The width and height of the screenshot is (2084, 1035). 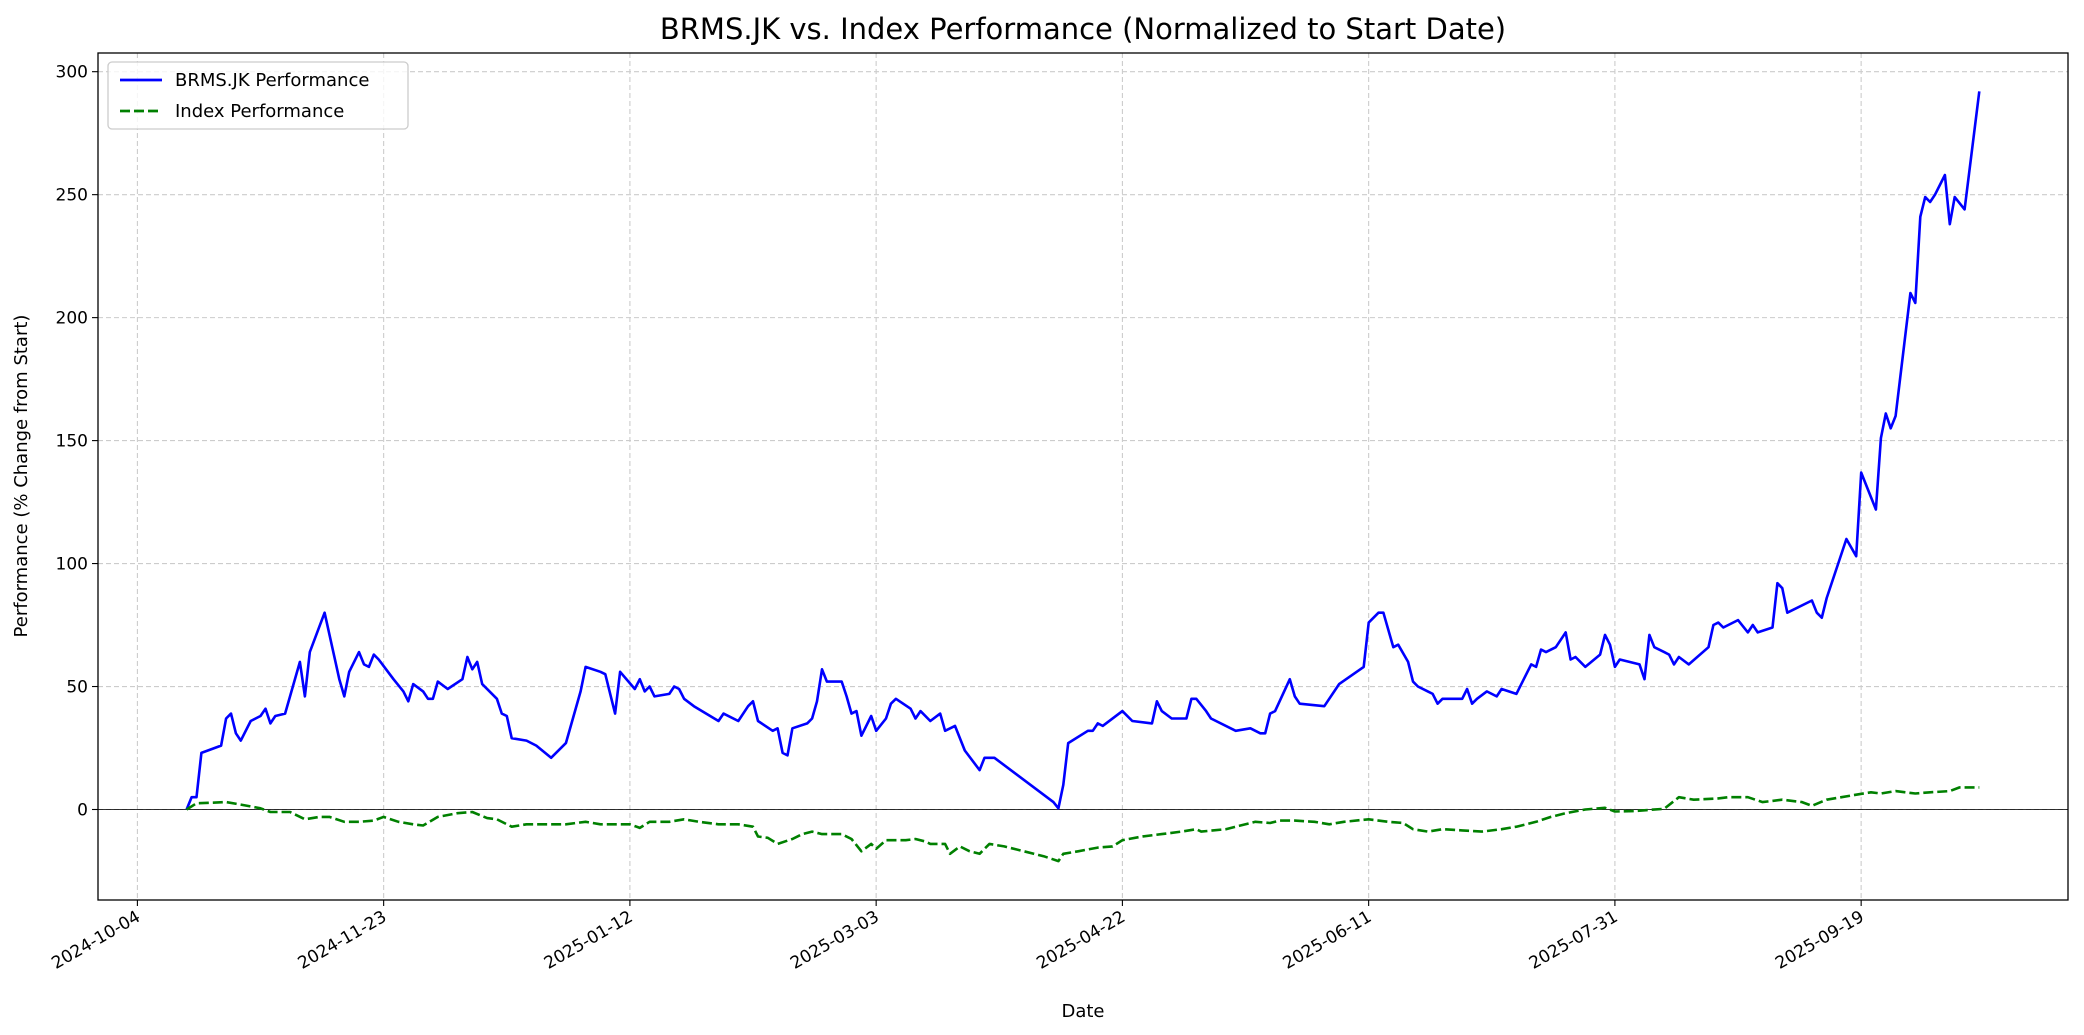 What do you see at coordinates (72, 319) in the screenshot?
I see `y-tick-label: 200` at bounding box center [72, 319].